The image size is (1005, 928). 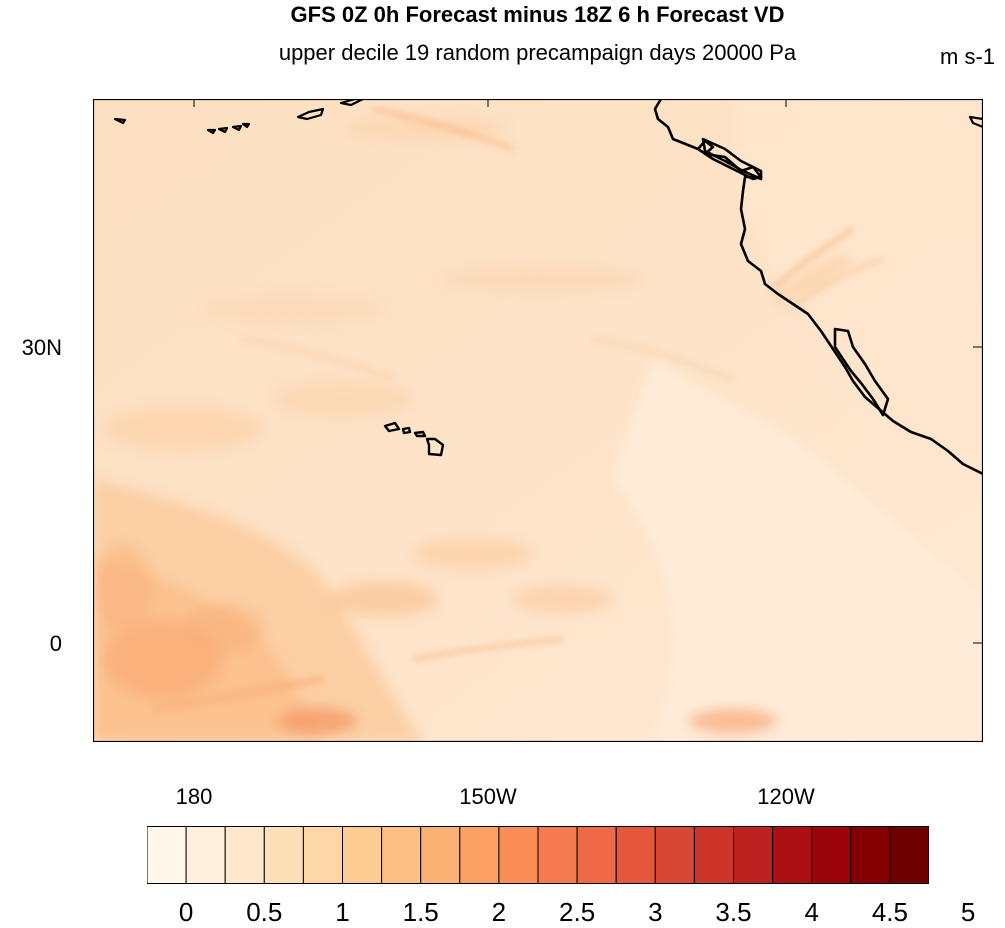 I want to click on northern-islands, so click(x=548, y=117).